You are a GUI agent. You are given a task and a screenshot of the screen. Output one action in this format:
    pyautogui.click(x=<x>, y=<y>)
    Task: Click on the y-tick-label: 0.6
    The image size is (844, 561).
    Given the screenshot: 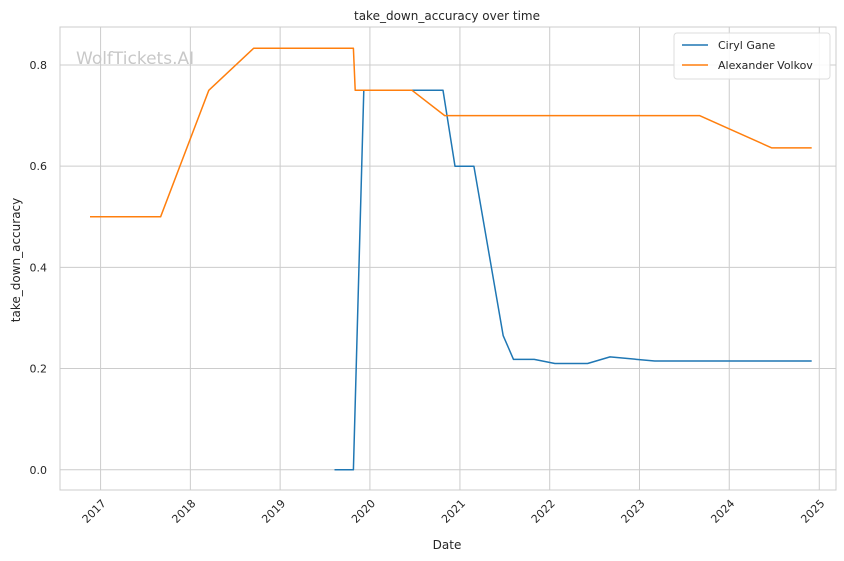 What is the action you would take?
    pyautogui.click(x=39, y=166)
    